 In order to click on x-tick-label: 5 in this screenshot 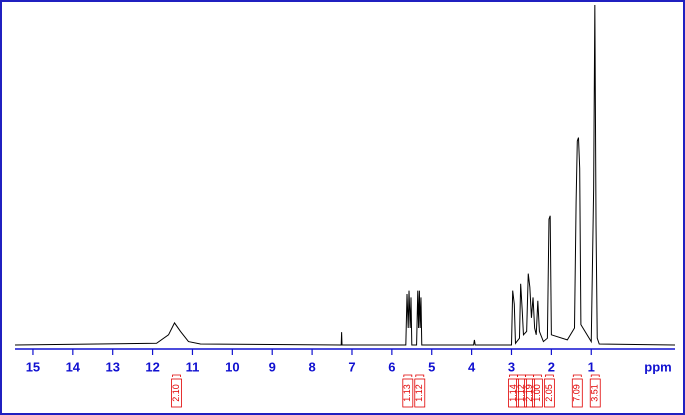, I will do `click(431, 366)`.